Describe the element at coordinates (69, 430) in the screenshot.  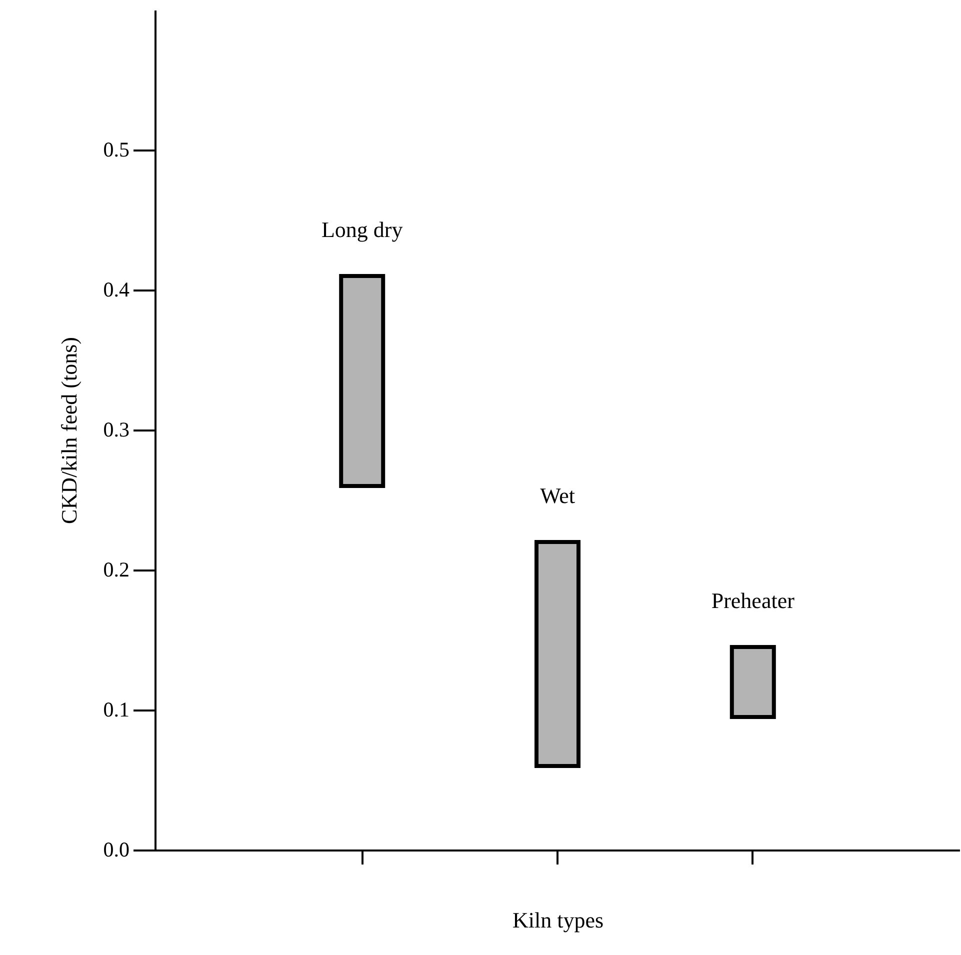
I see `y-axis-title: CKD/kiln feed (tons)` at that location.